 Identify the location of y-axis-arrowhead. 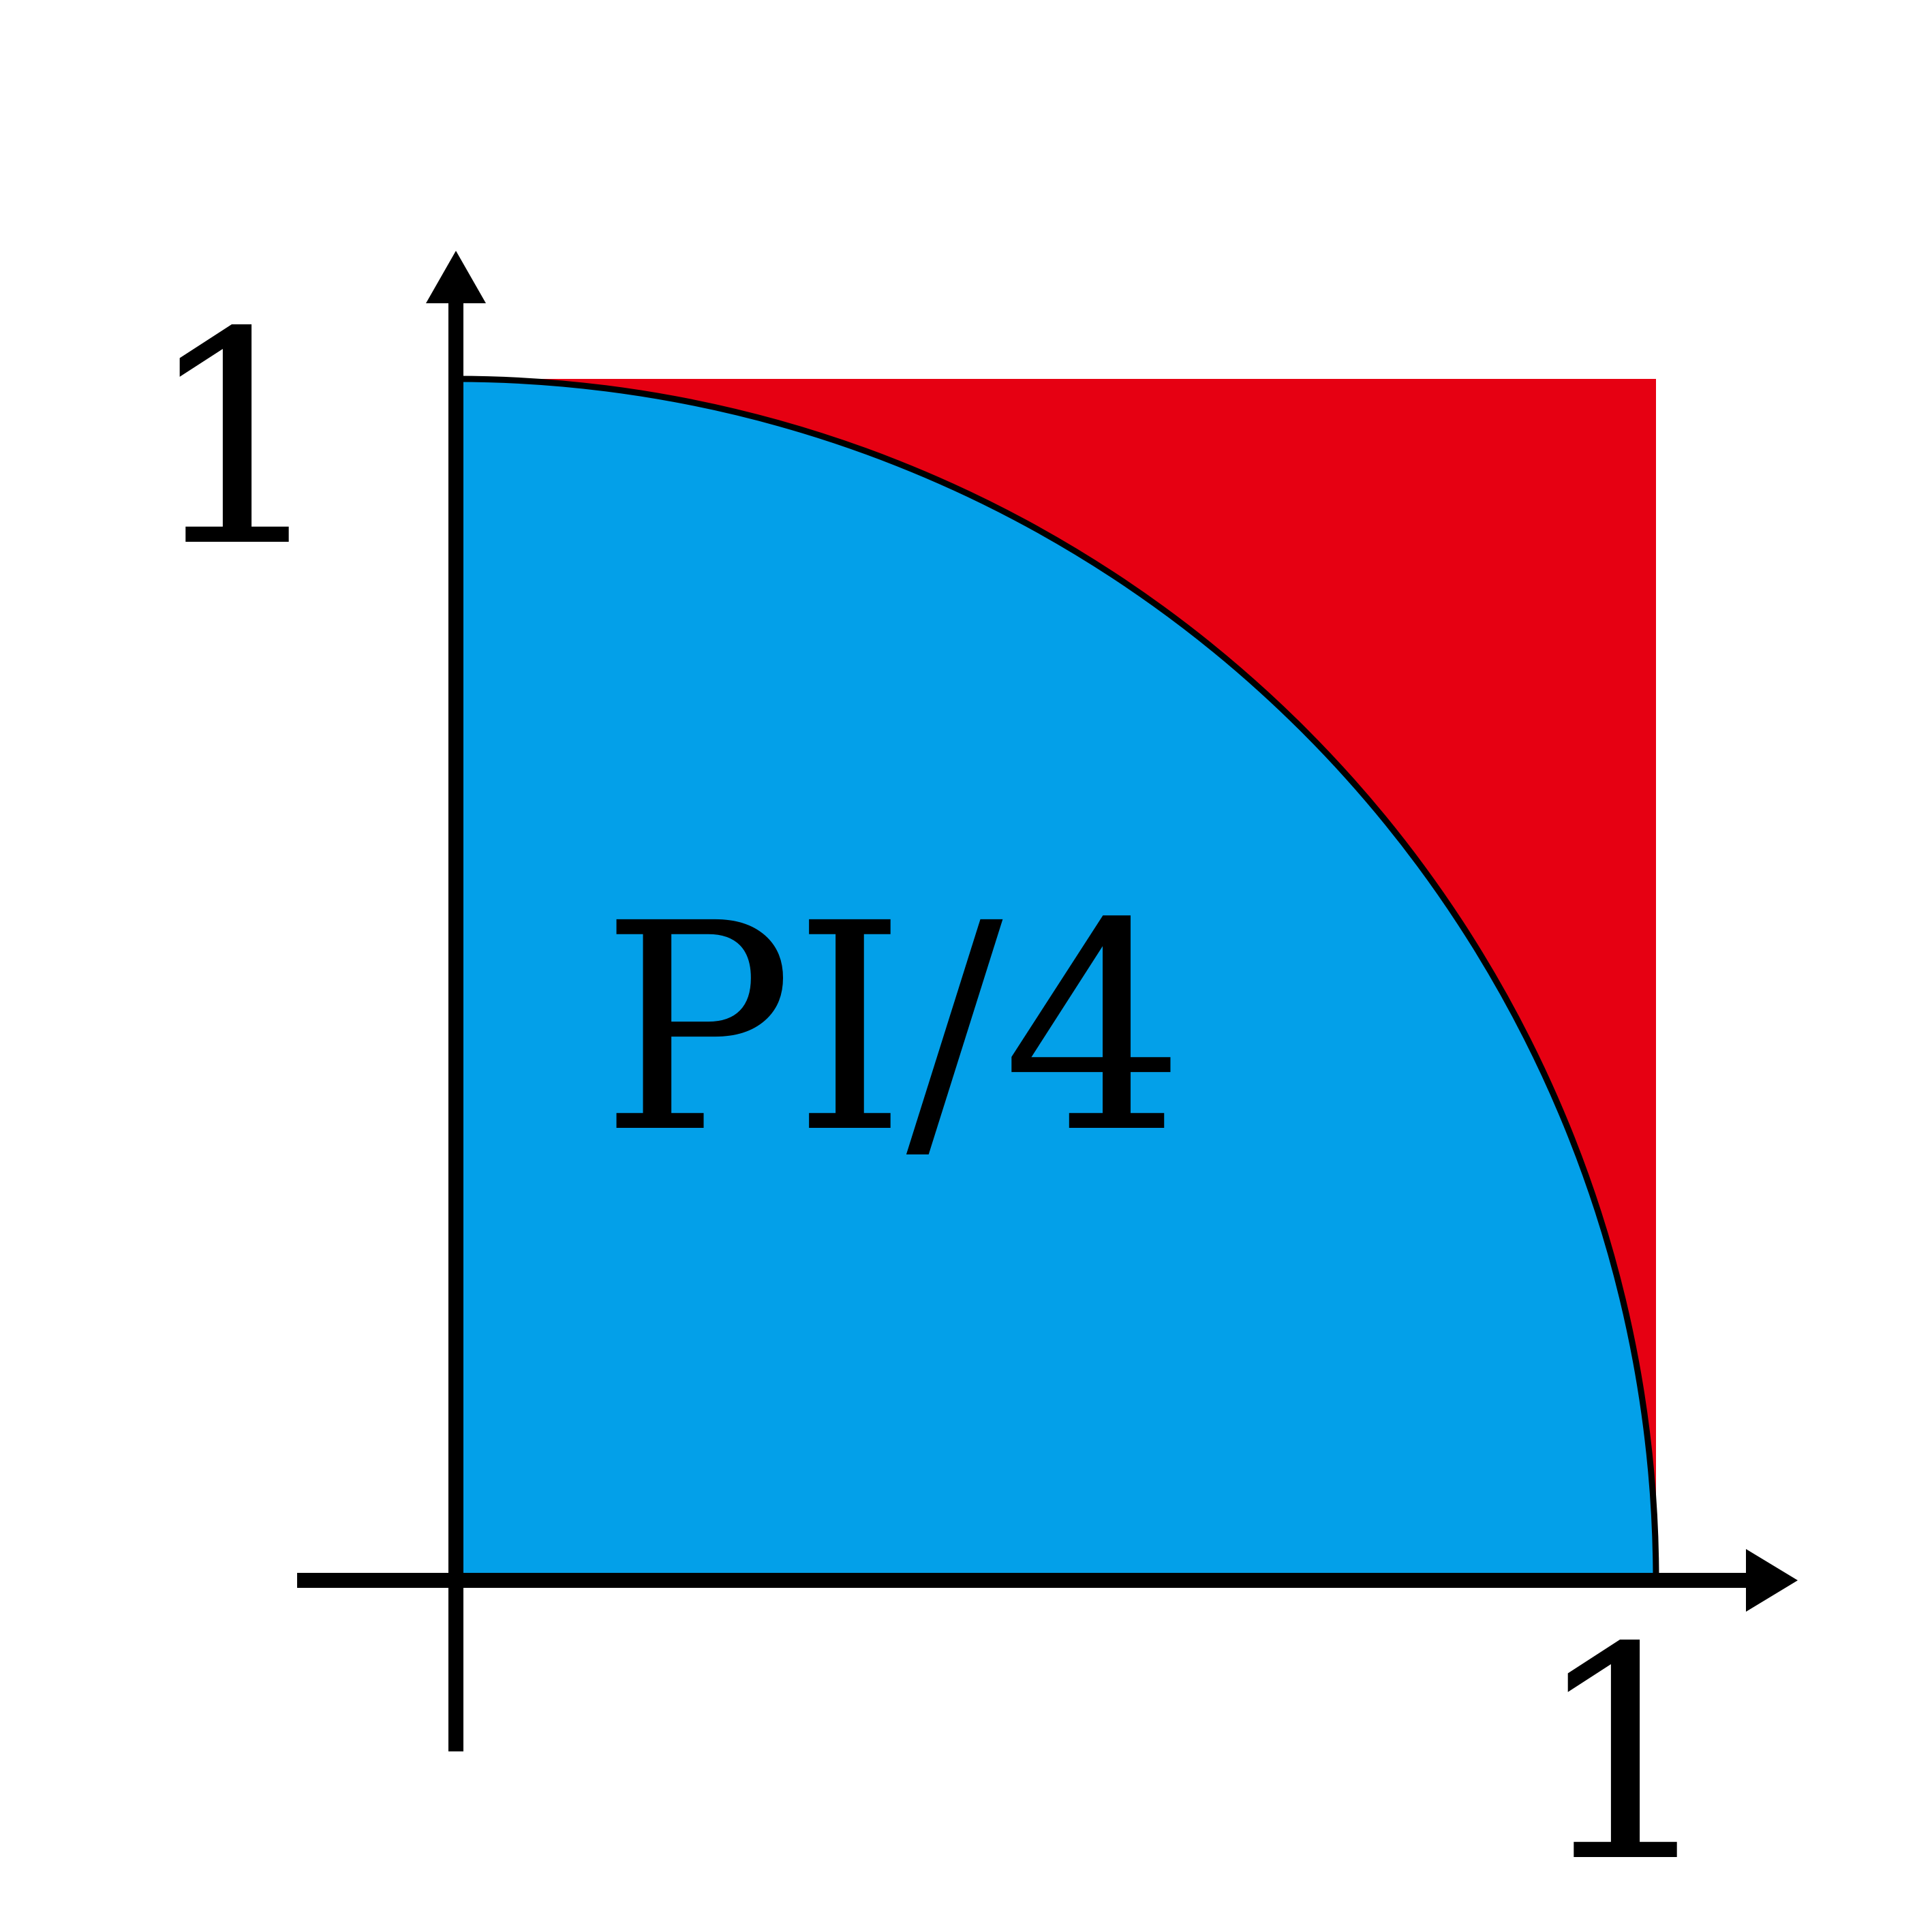
(456, 277).